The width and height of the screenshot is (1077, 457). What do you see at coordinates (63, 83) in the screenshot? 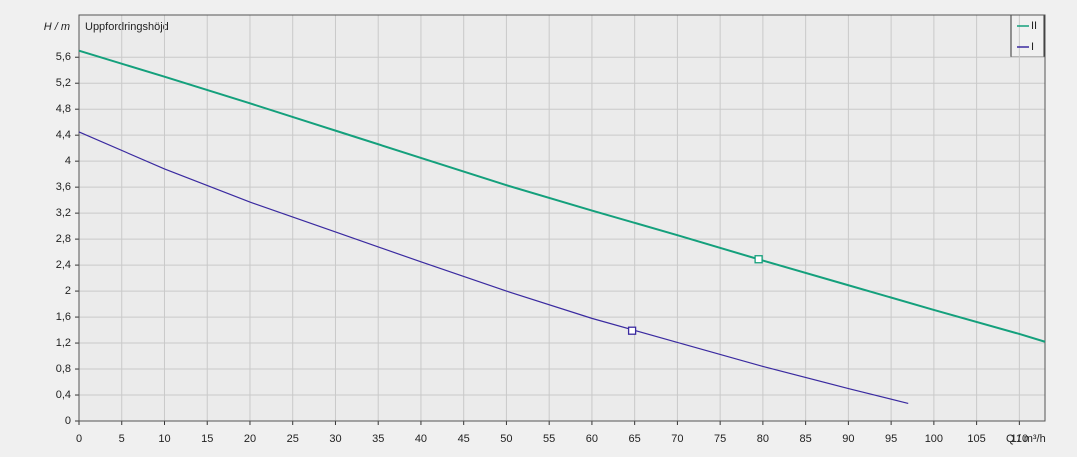
I see `y-tick-label: 5,2` at bounding box center [63, 83].